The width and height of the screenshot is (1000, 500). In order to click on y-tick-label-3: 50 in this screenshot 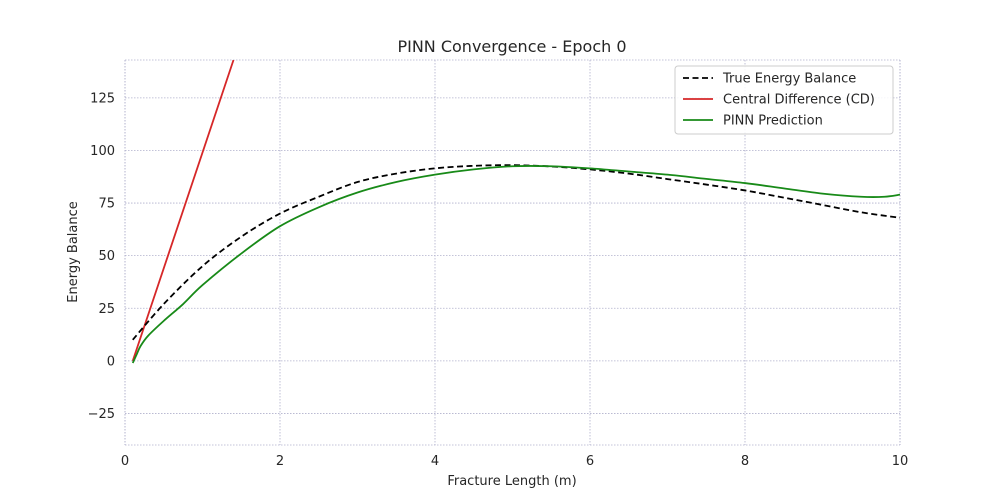, I will do `click(106, 256)`.